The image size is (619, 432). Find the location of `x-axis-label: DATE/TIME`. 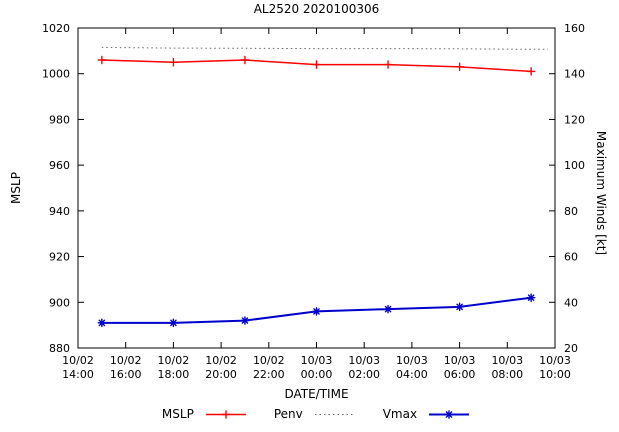

x-axis-label: DATE/TIME is located at coordinates (316, 394).